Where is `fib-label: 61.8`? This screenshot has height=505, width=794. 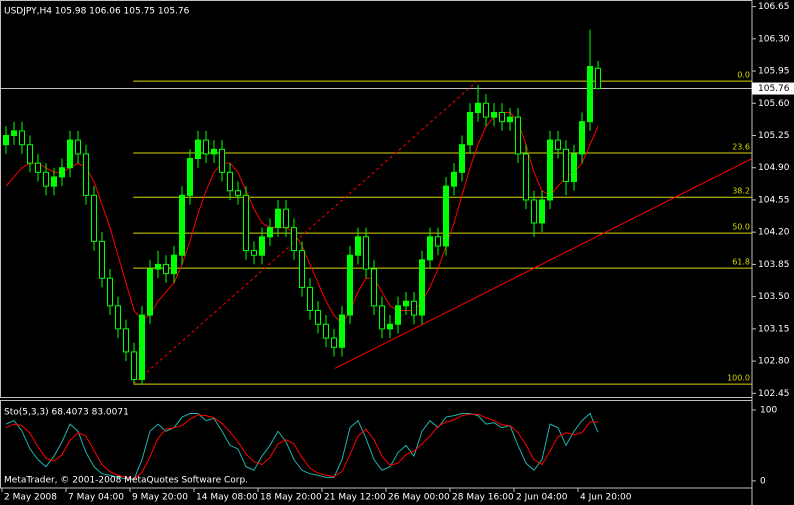 fib-label: 61.8 is located at coordinates (741, 262).